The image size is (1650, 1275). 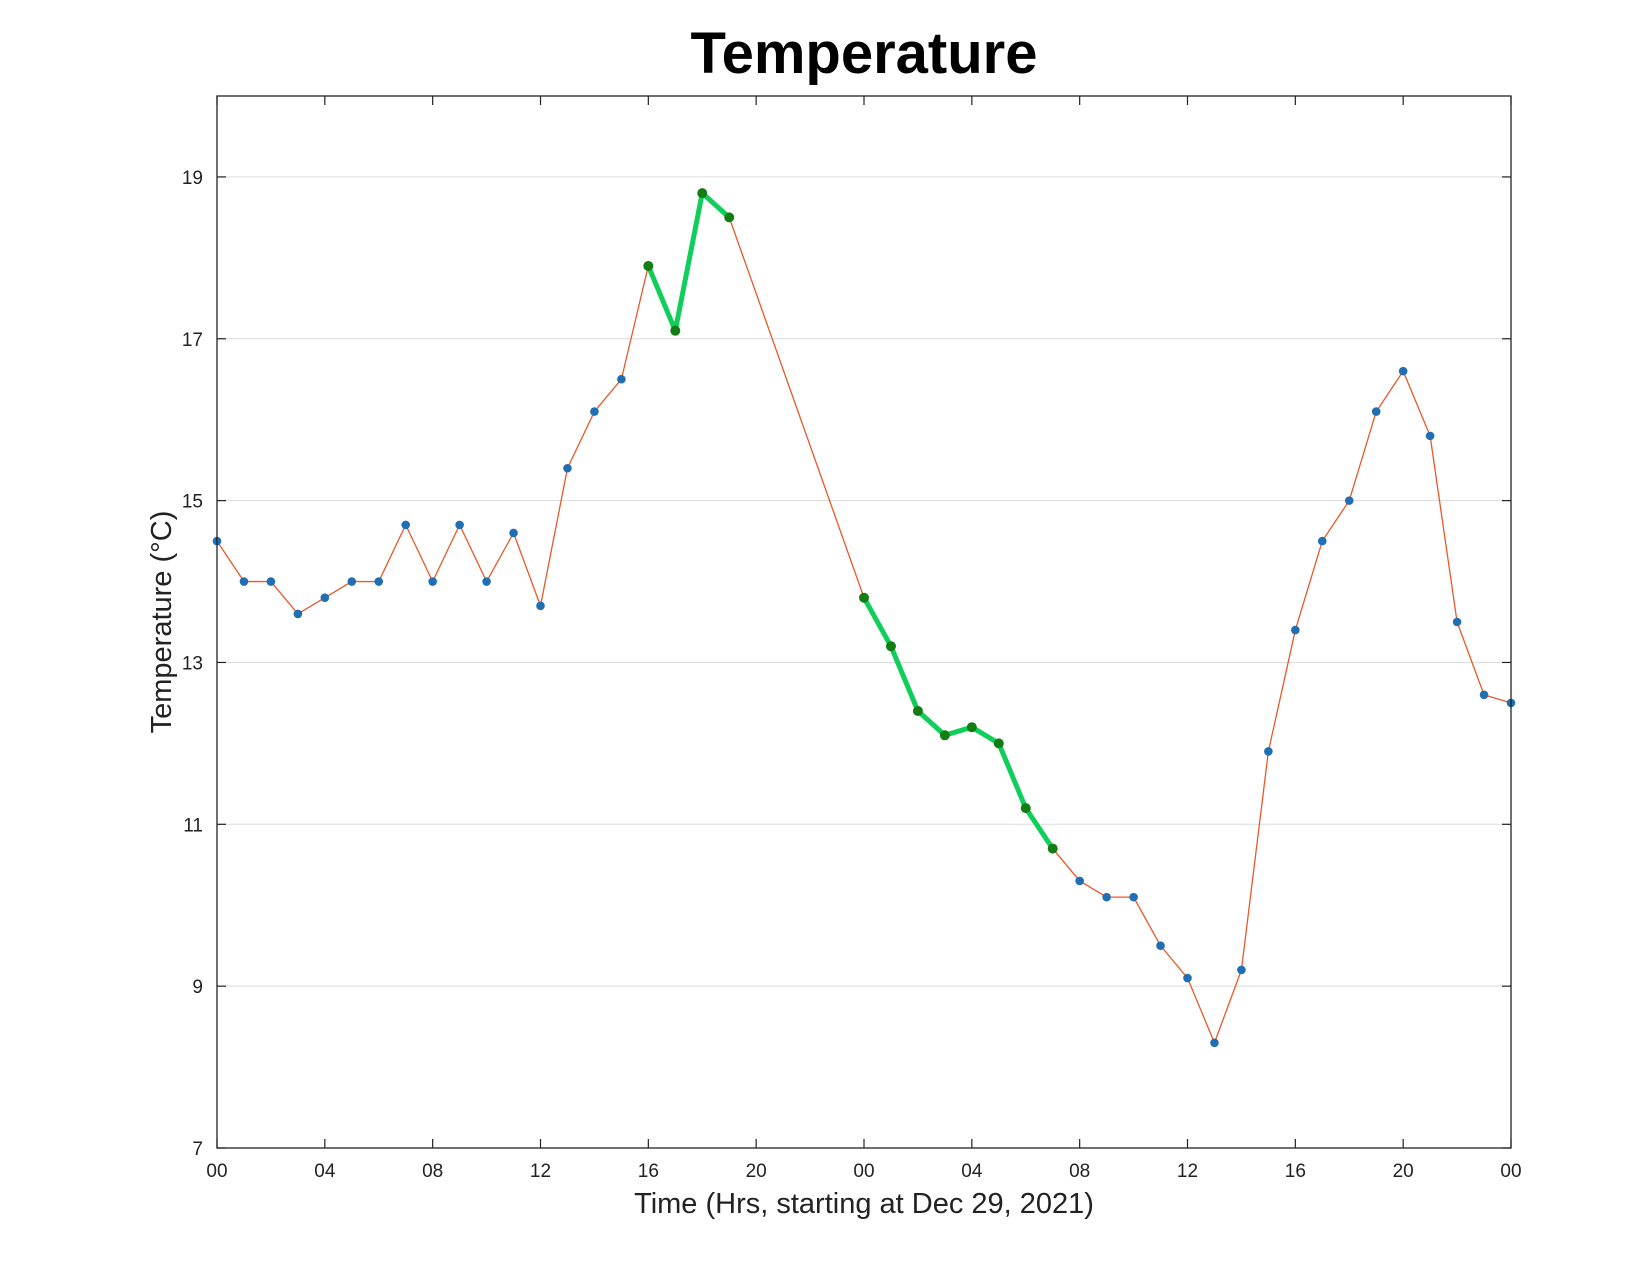 What do you see at coordinates (197, 1149) in the screenshot?
I see `y-tick-label: 7` at bounding box center [197, 1149].